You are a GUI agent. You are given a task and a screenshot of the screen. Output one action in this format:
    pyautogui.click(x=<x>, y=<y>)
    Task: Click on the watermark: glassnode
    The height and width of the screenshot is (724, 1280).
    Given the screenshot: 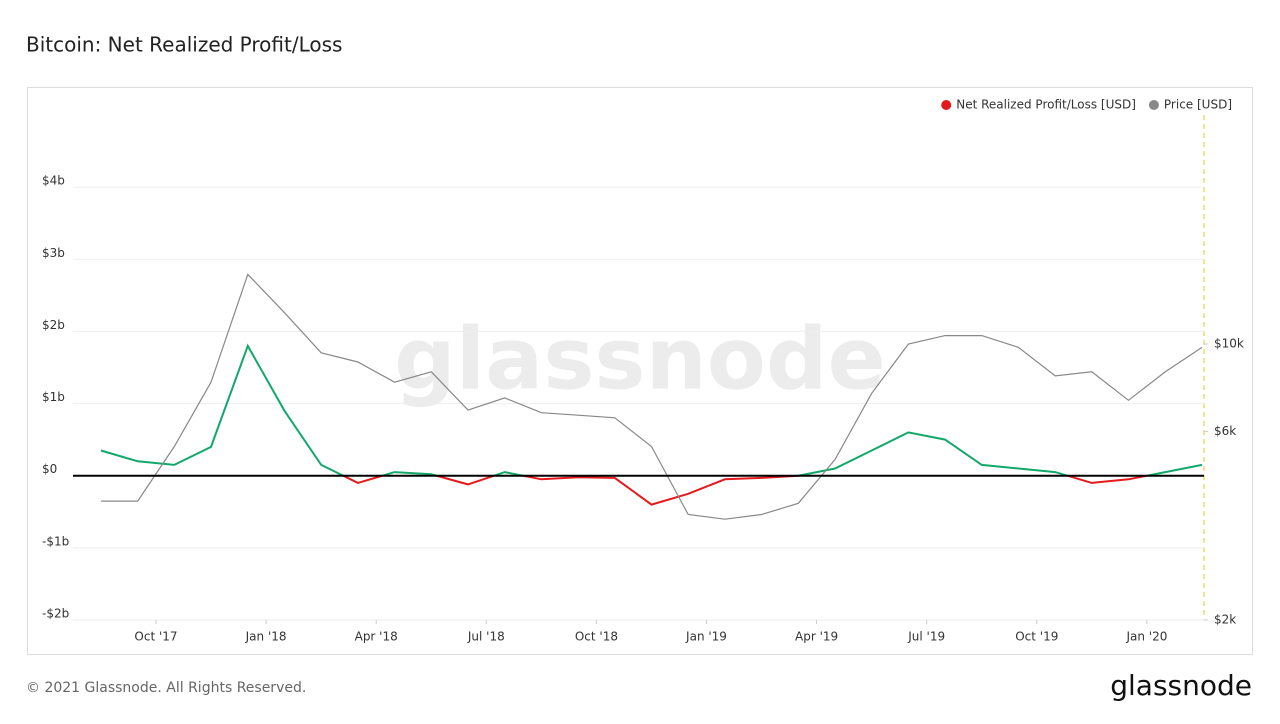 What is the action you would take?
    pyautogui.click(x=640, y=359)
    